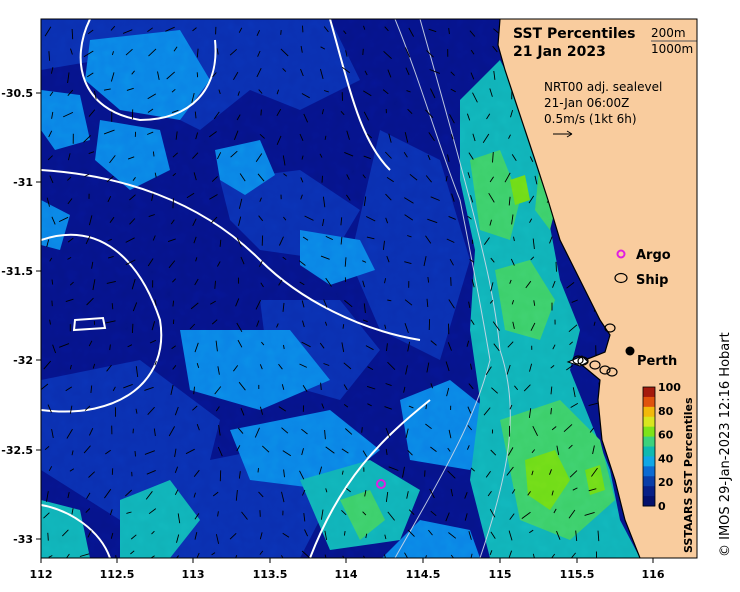 Image resolution: width=740 pixels, height=592 pixels. Describe the element at coordinates (621, 278) in the screenshot. I see `ship-legend-icon` at that location.